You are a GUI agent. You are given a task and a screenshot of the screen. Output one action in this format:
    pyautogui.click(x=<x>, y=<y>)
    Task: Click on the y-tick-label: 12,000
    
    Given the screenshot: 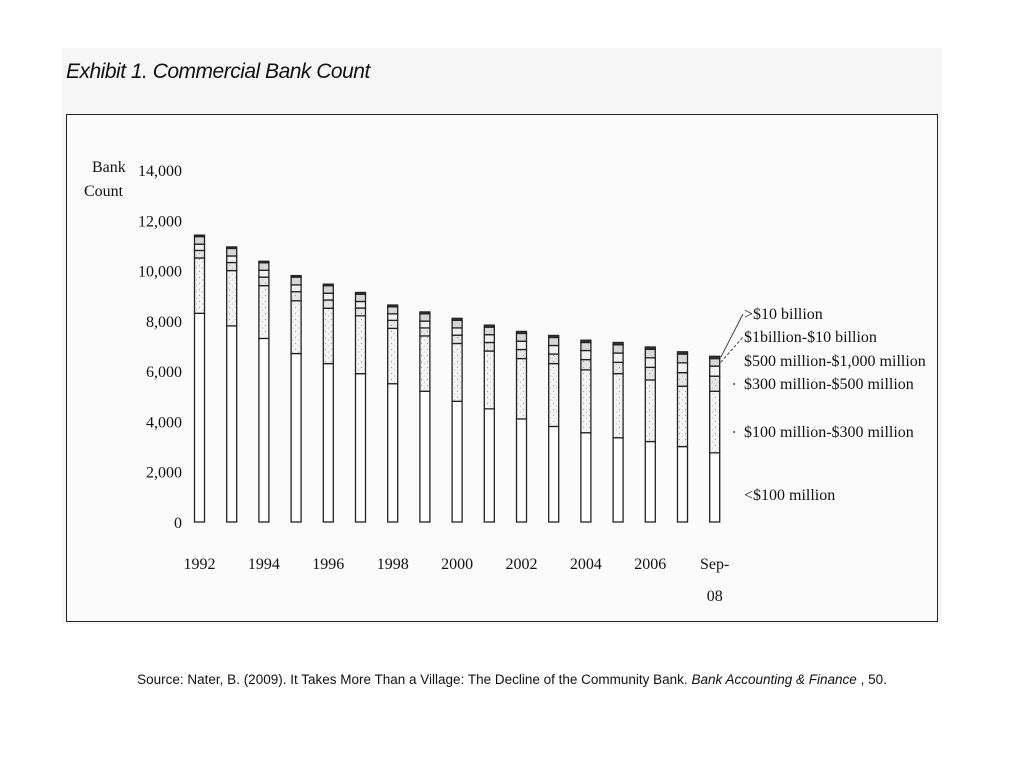 What is the action you would take?
    pyautogui.click(x=160, y=221)
    